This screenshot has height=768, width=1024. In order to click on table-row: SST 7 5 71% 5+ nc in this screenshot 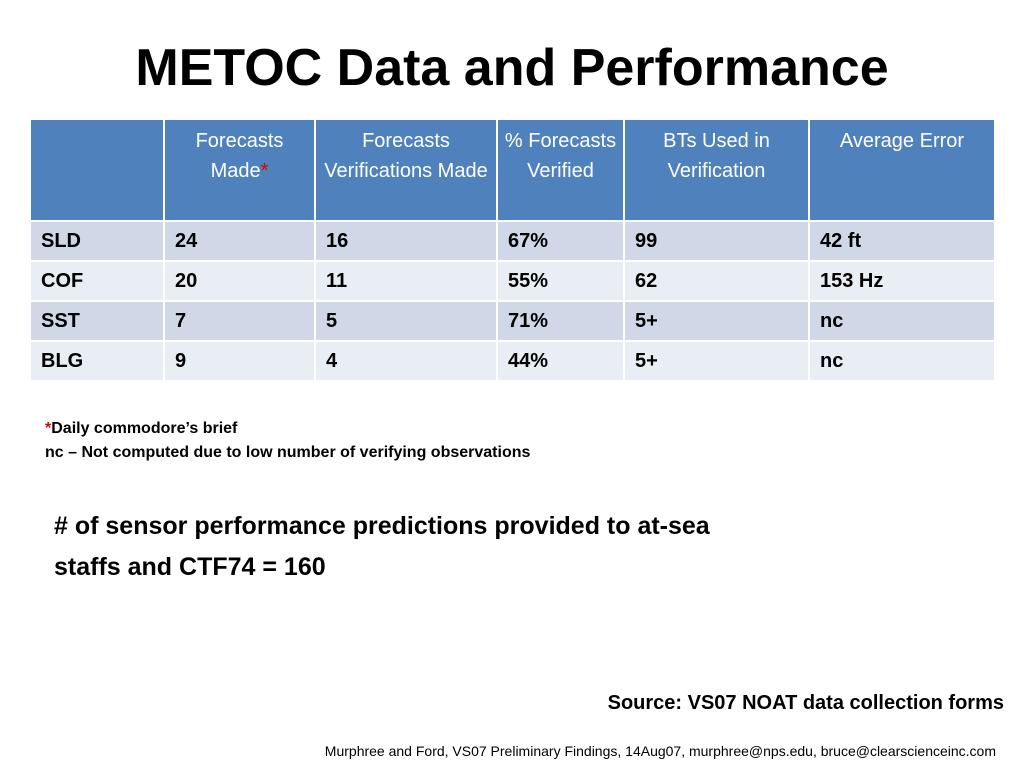, I will do `click(512, 321)`.